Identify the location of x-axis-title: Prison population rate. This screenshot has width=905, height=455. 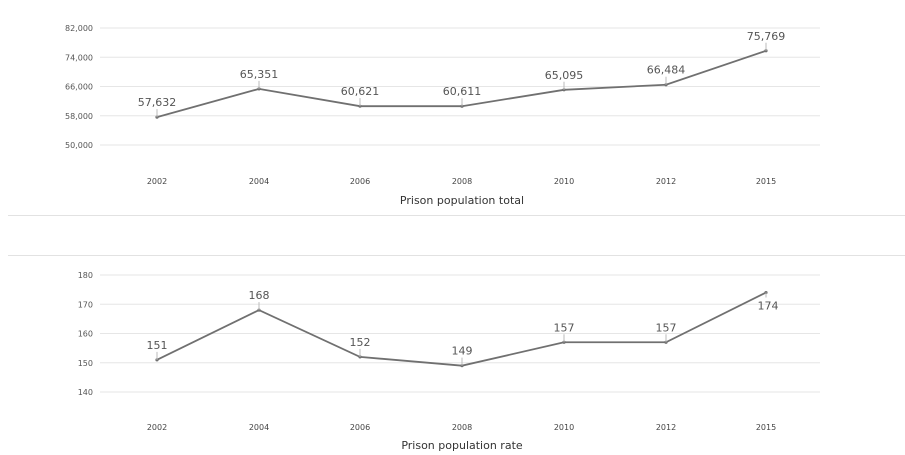
(462, 445).